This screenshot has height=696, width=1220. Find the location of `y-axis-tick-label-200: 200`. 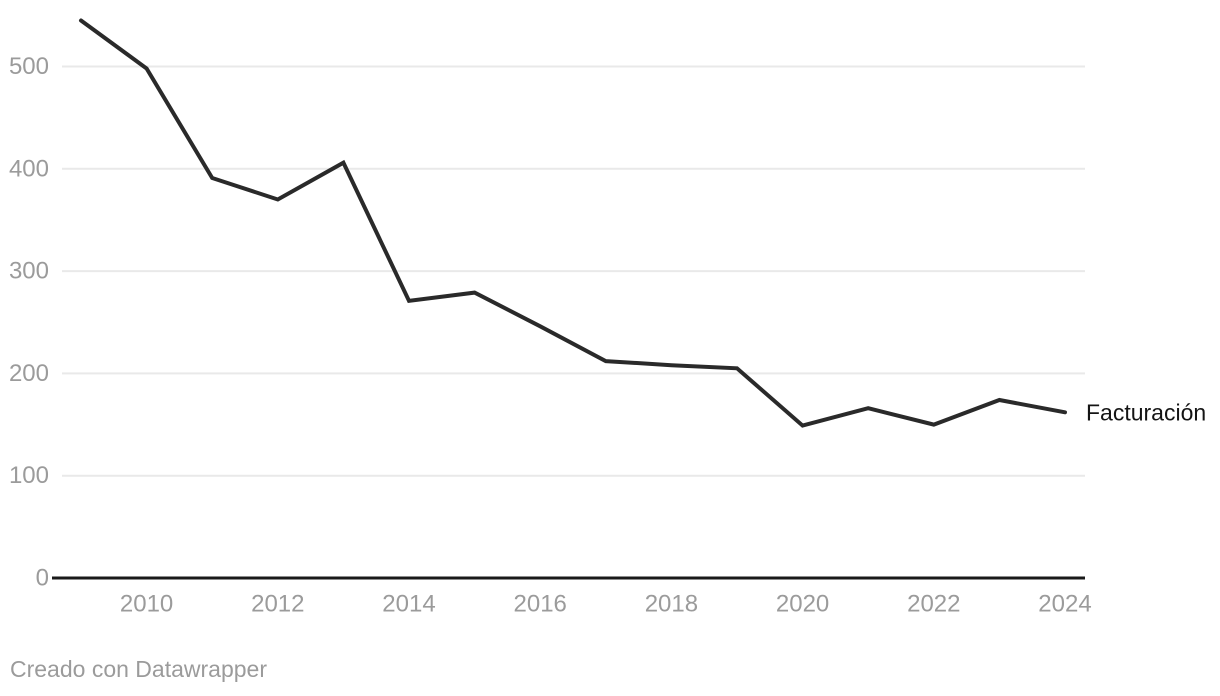

y-axis-tick-label-200: 200 is located at coordinates (29, 373).